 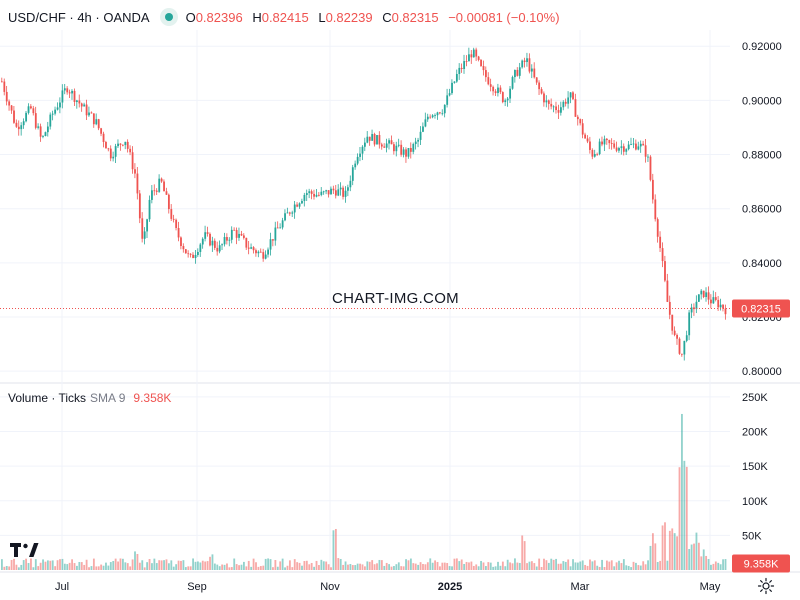 I want to click on watermark: CHART-IMG.COM, so click(x=395, y=298).